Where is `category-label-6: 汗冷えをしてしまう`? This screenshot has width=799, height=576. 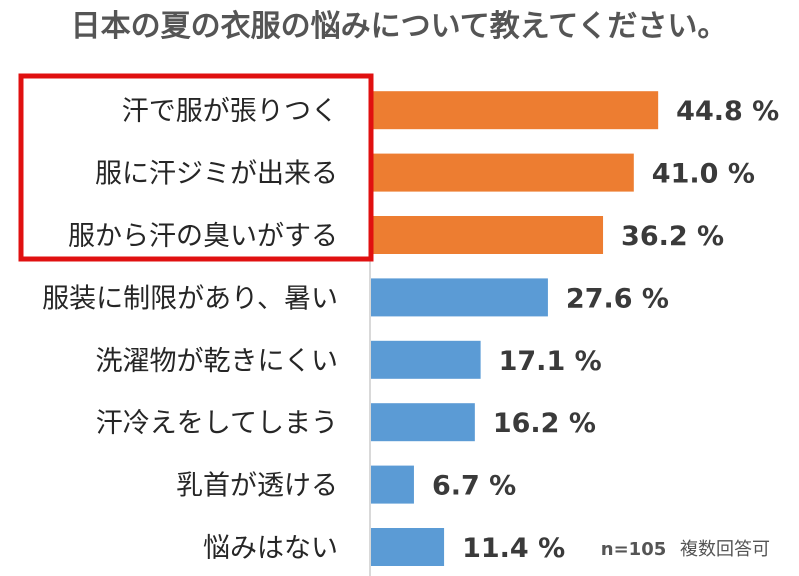
category-label-6: 汗冷えをしてしまう is located at coordinates (217, 423).